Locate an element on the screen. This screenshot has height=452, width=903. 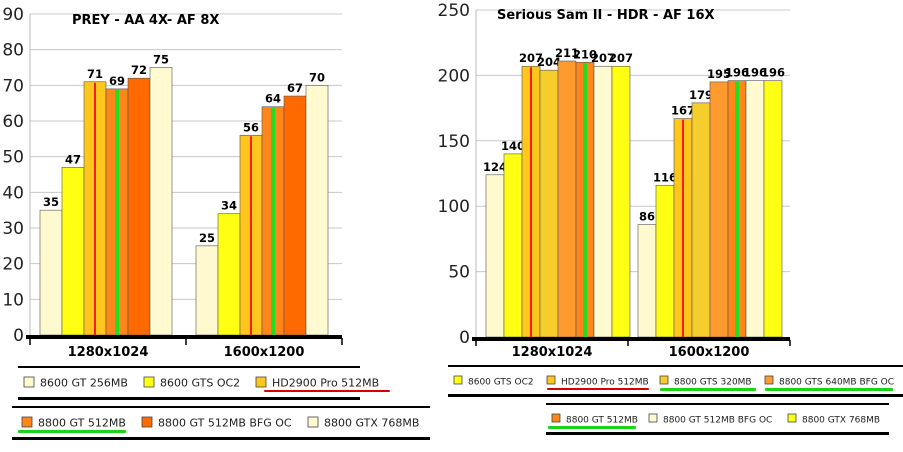
bar-value-label: 67 is located at coordinates (295, 88).